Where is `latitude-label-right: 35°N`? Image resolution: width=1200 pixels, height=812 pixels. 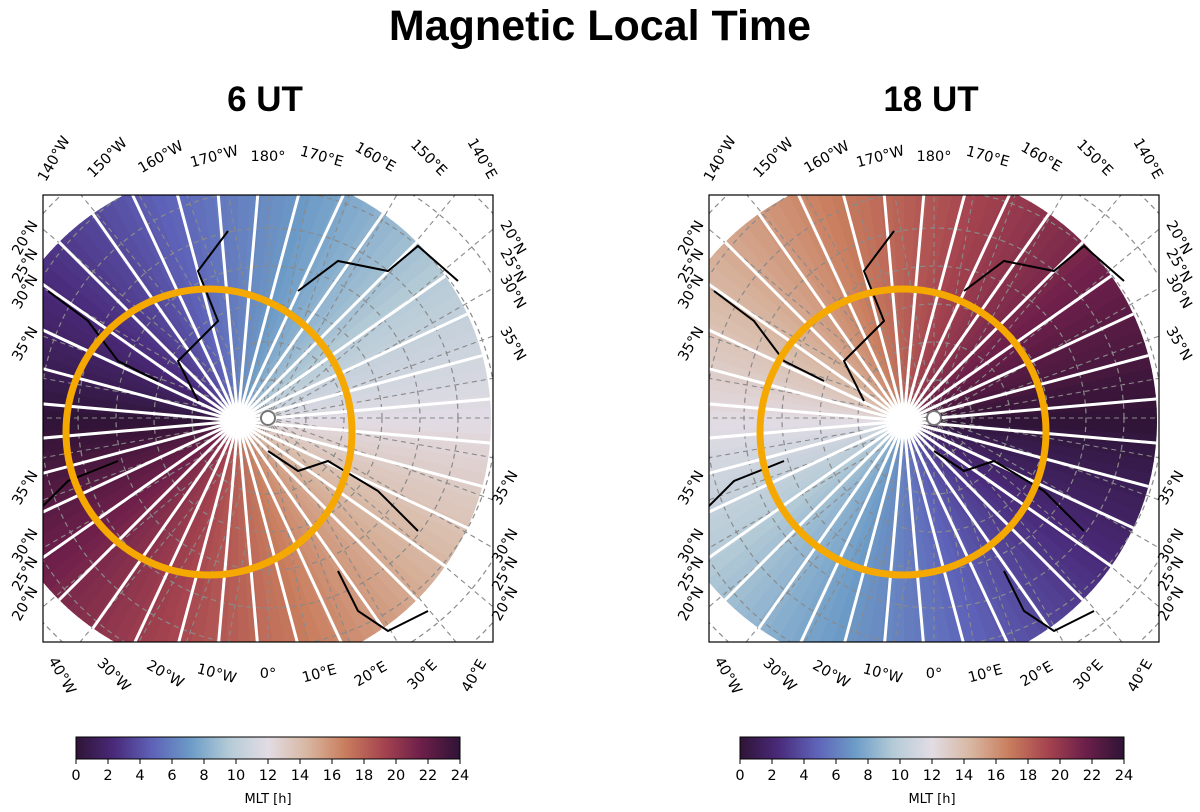 latitude-label-right: 35°N is located at coordinates (505, 488).